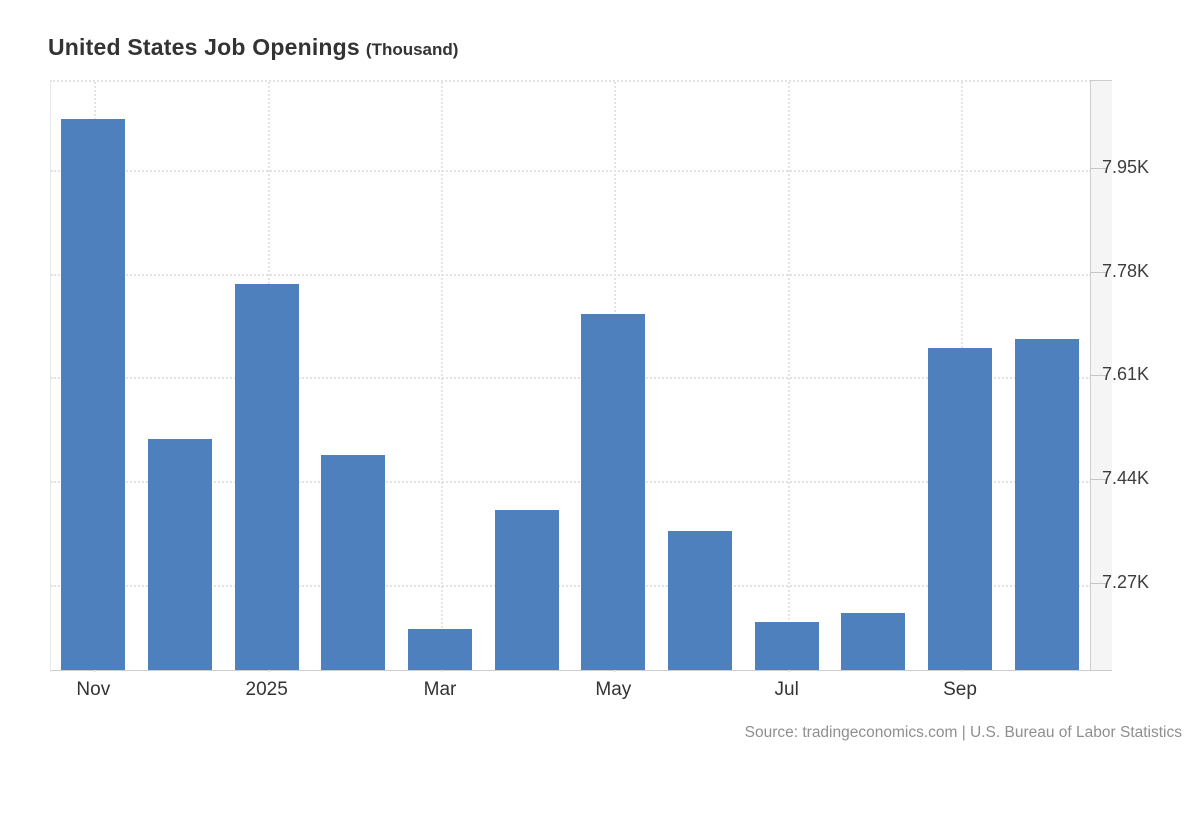  I want to click on bar-3-2025, so click(266, 476).